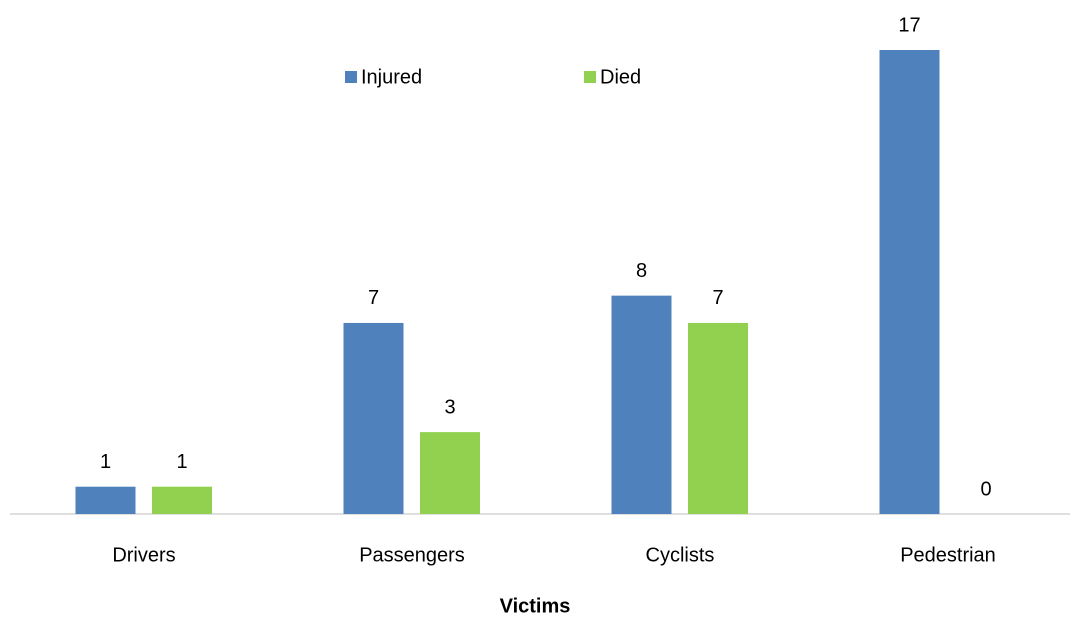 The height and width of the screenshot is (618, 1070). Describe the element at coordinates (909, 25) in the screenshot. I see `data-label: 17` at that location.